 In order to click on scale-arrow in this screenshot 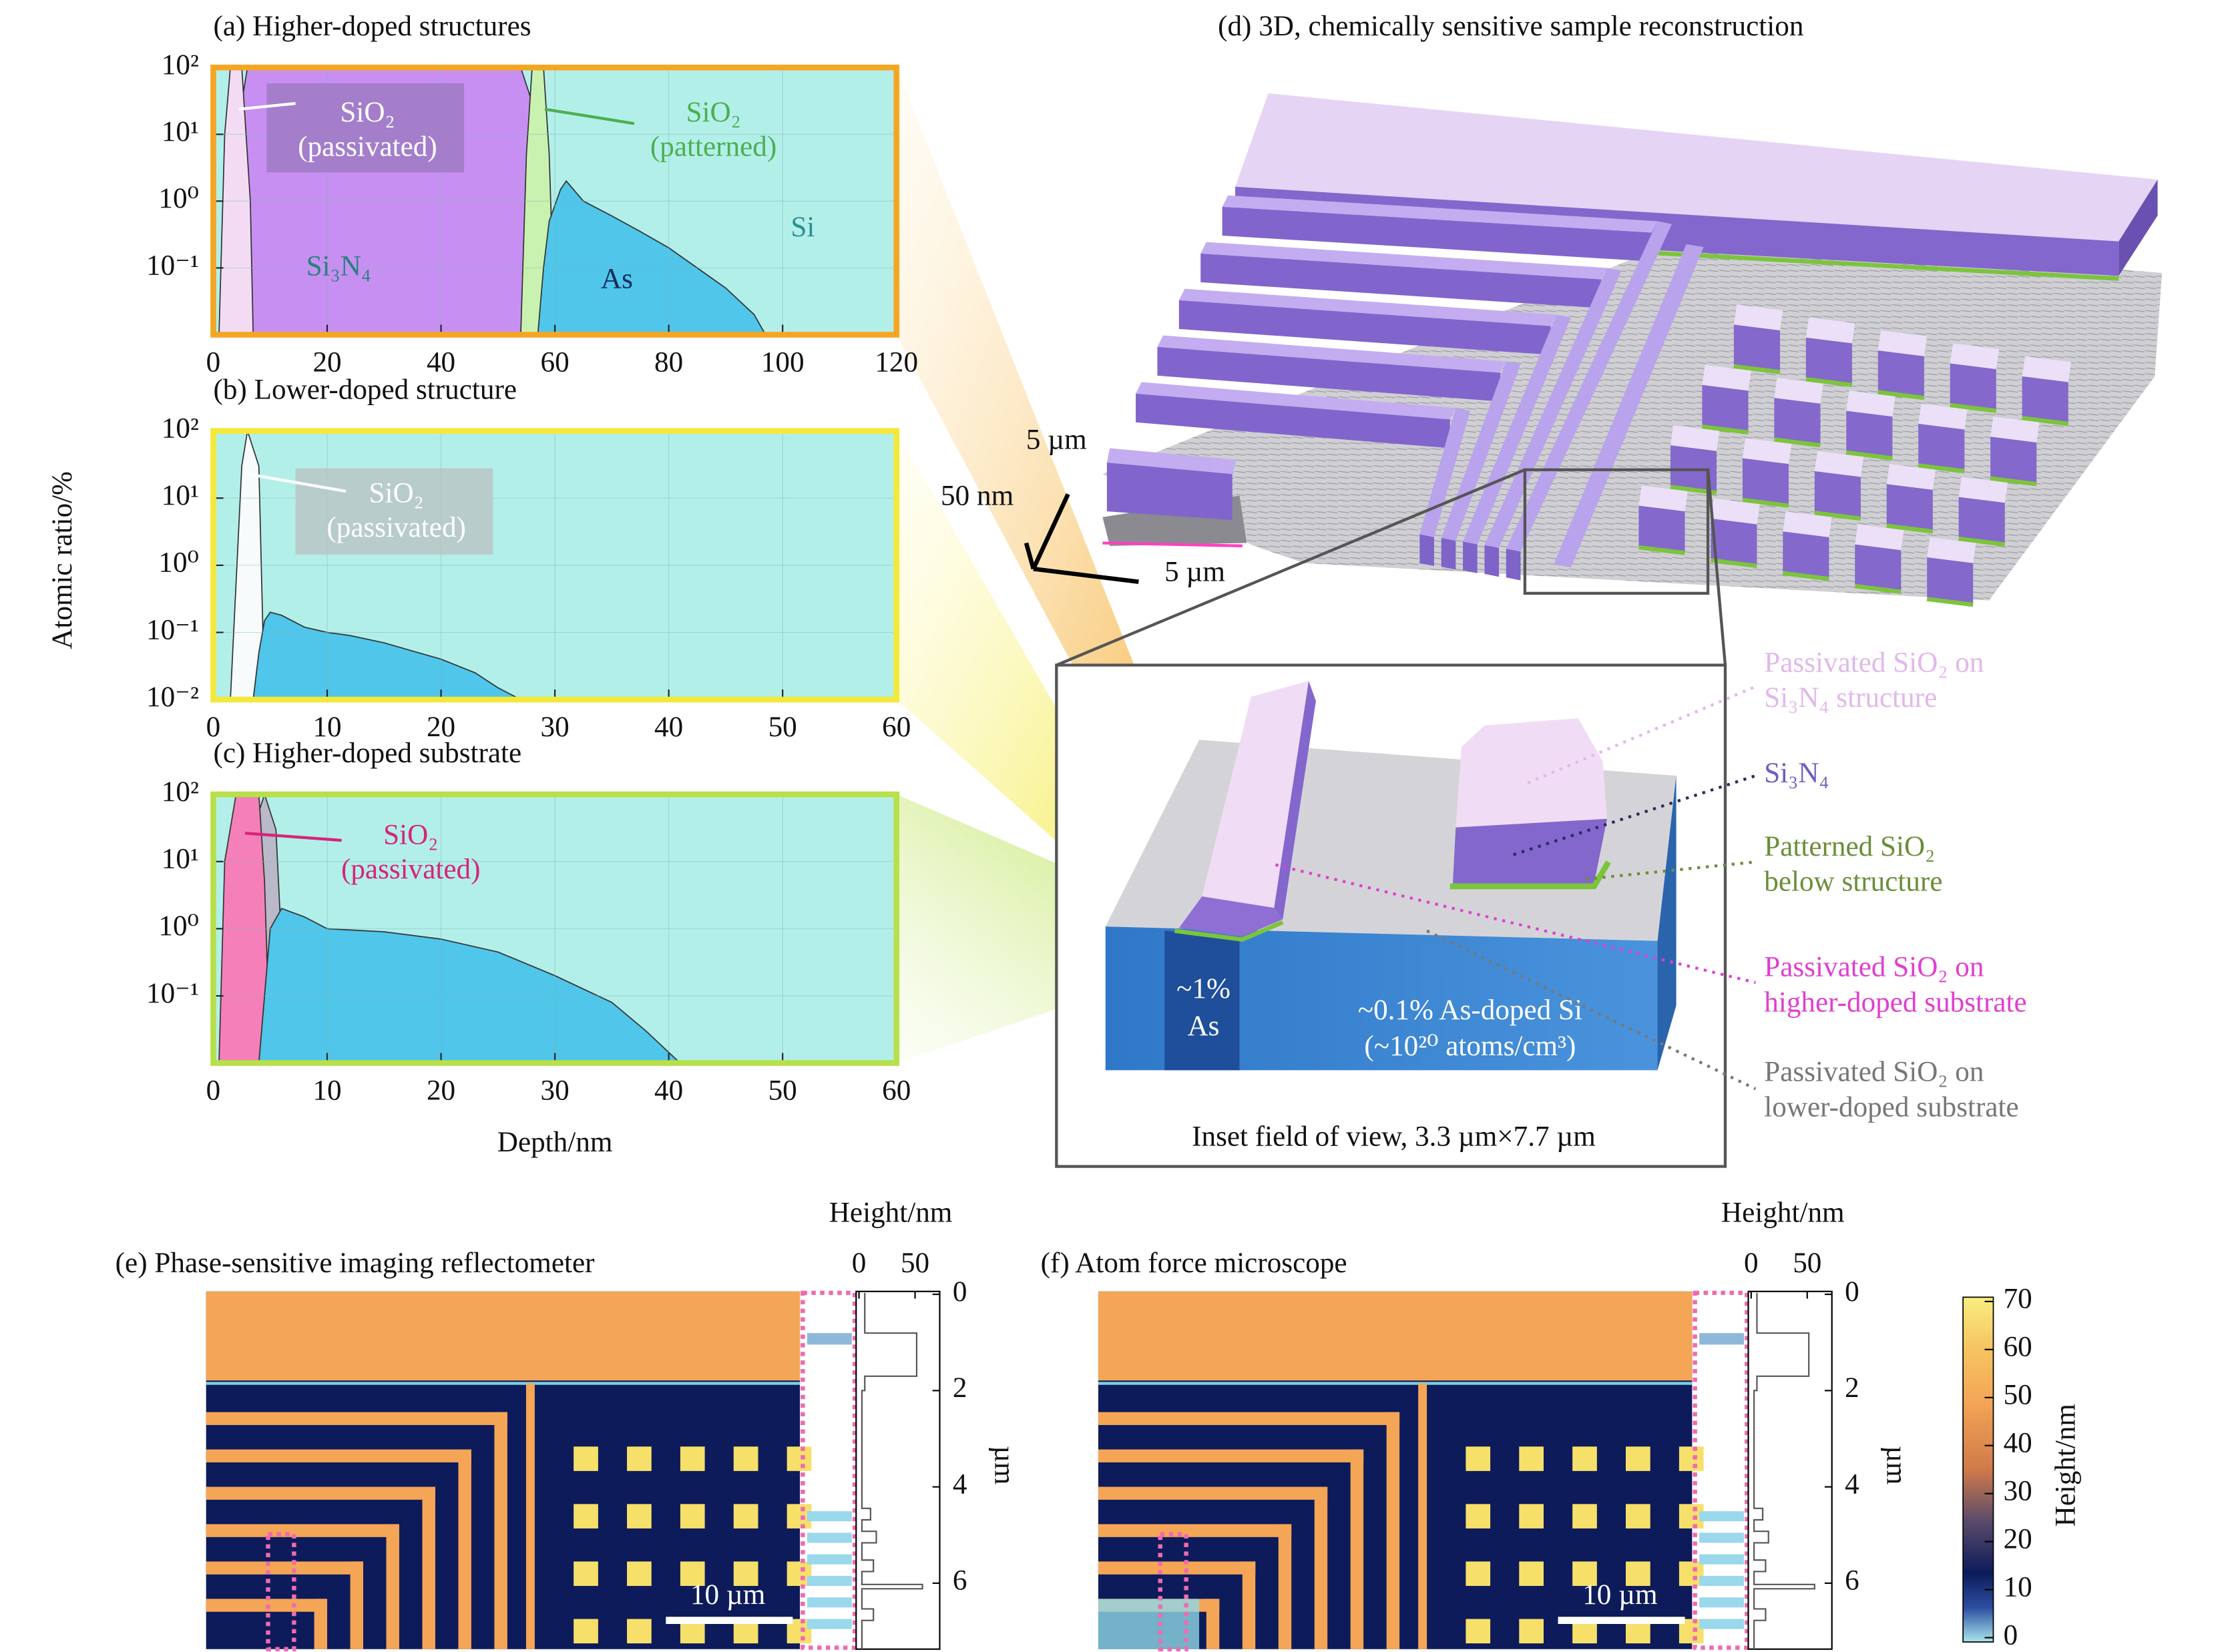, I will do `click(1030, 556)`.